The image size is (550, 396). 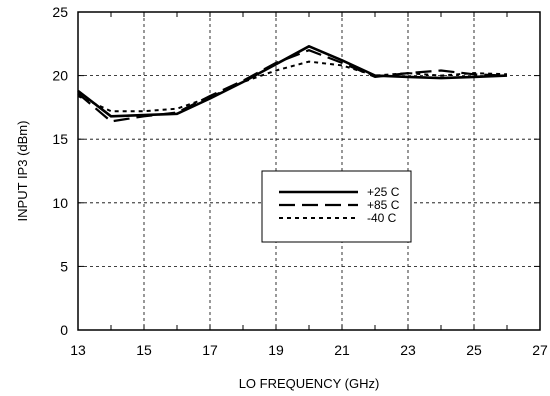 I want to click on x-tick-label: 13, so click(x=78, y=350).